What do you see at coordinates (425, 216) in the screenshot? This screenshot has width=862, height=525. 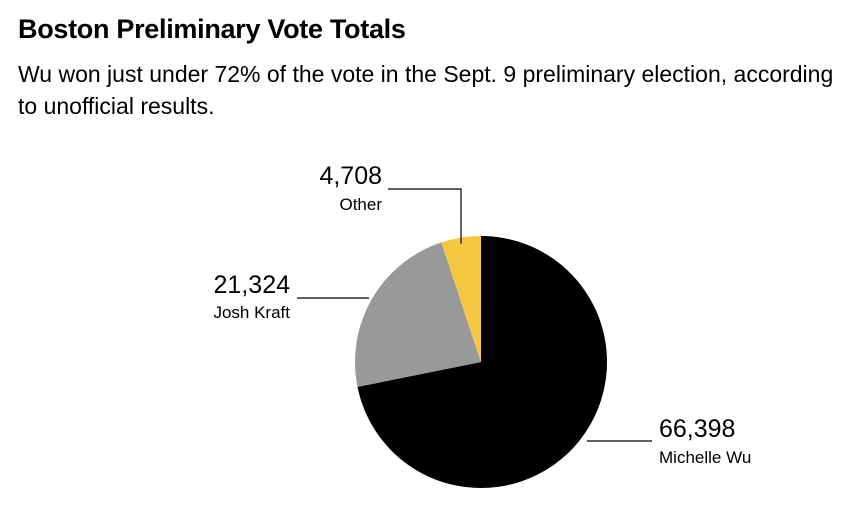 I see `leader-line-other` at bounding box center [425, 216].